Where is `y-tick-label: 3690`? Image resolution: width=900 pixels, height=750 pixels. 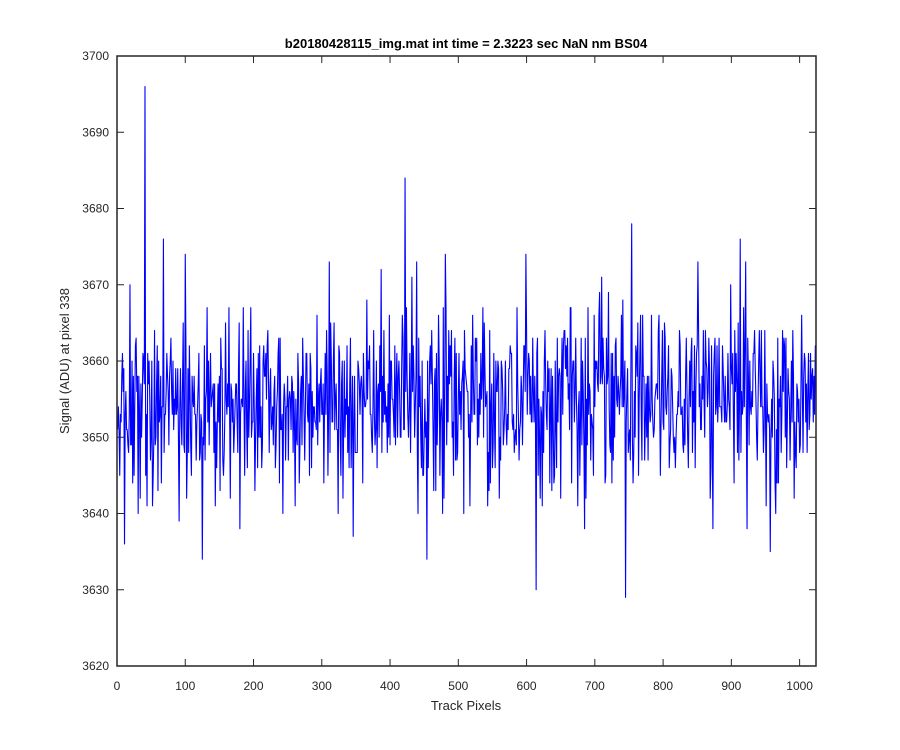
y-tick-label: 3690 is located at coordinates (95, 132).